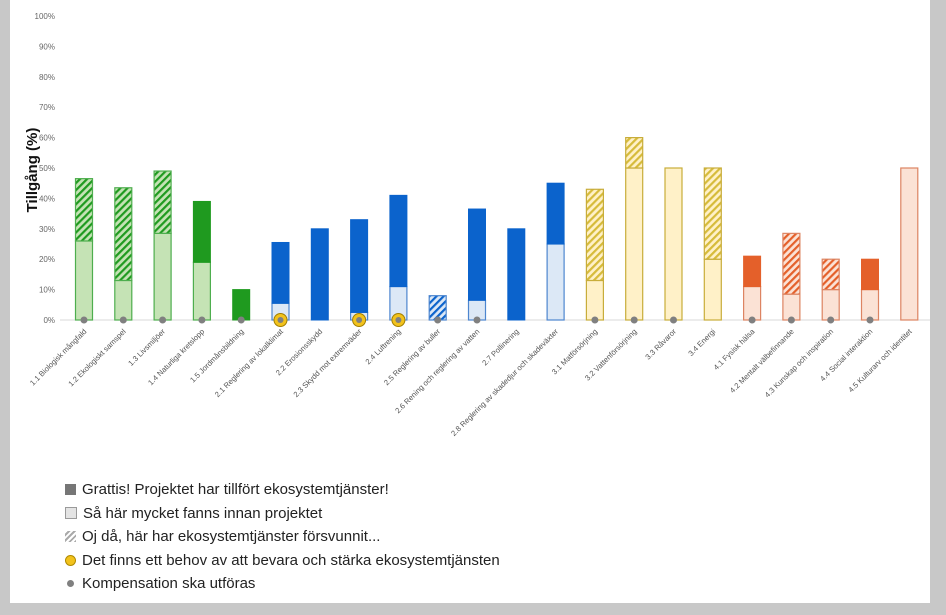 This screenshot has height=615, width=946. Describe the element at coordinates (70, 490) in the screenshot. I see `solid-swatch-icon` at that location.